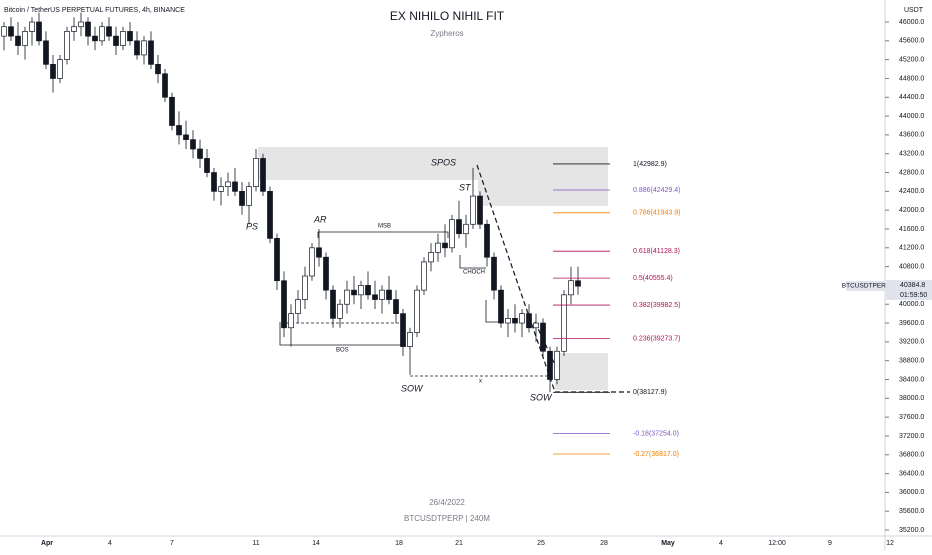 This screenshot has height=555, width=932. What do you see at coordinates (541, 543) in the screenshot?
I see `x-tick-label: 25` at bounding box center [541, 543].